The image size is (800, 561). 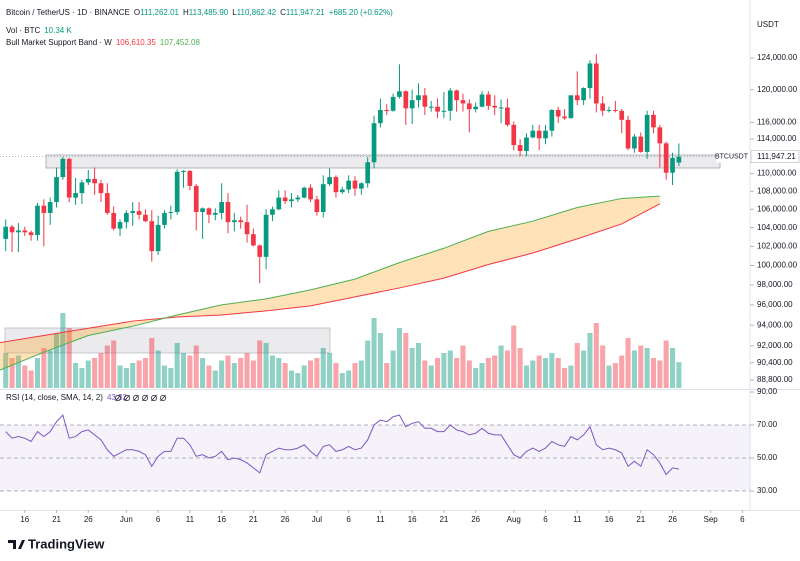 What do you see at coordinates (672, 519) in the screenshot?
I see `x-tick-label: 26` at bounding box center [672, 519].